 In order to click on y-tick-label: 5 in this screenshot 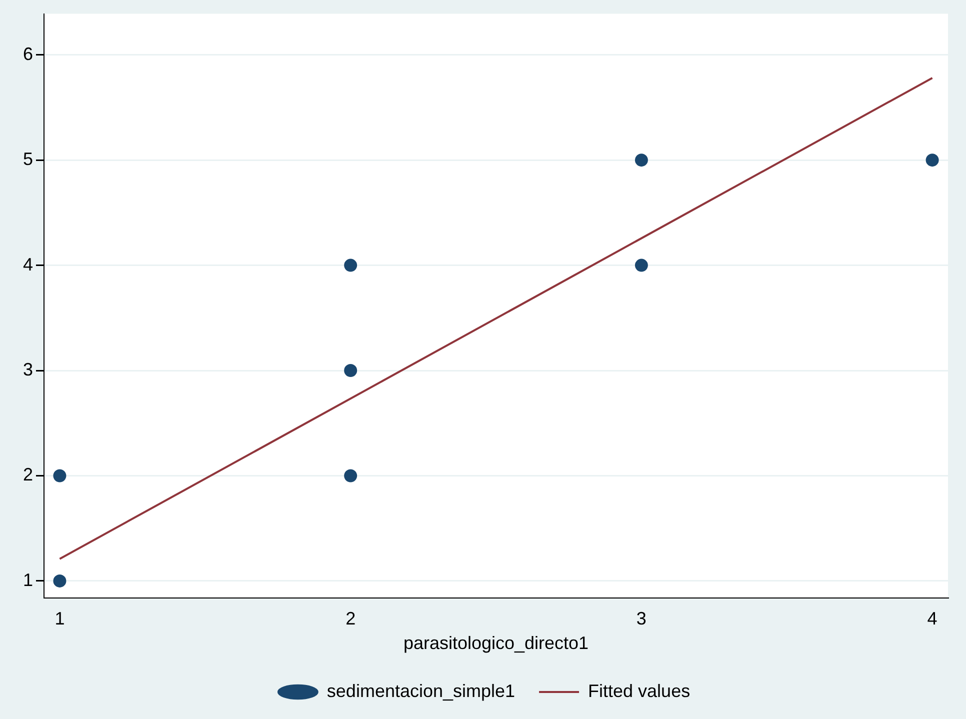, I will do `click(28, 159)`.